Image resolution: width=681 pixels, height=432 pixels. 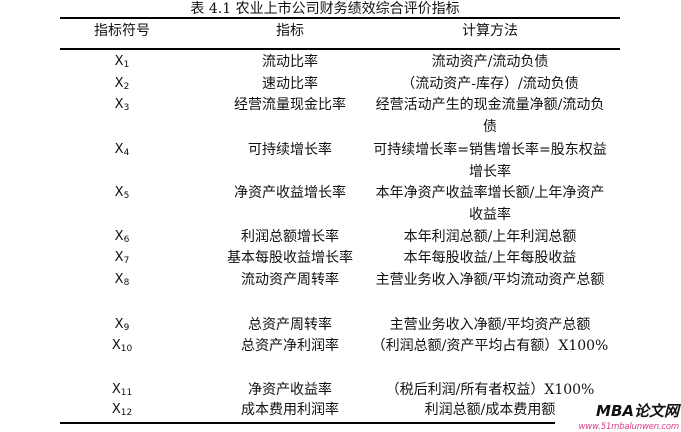 I want to click on indicator-symbol: X6, so click(x=122, y=238).